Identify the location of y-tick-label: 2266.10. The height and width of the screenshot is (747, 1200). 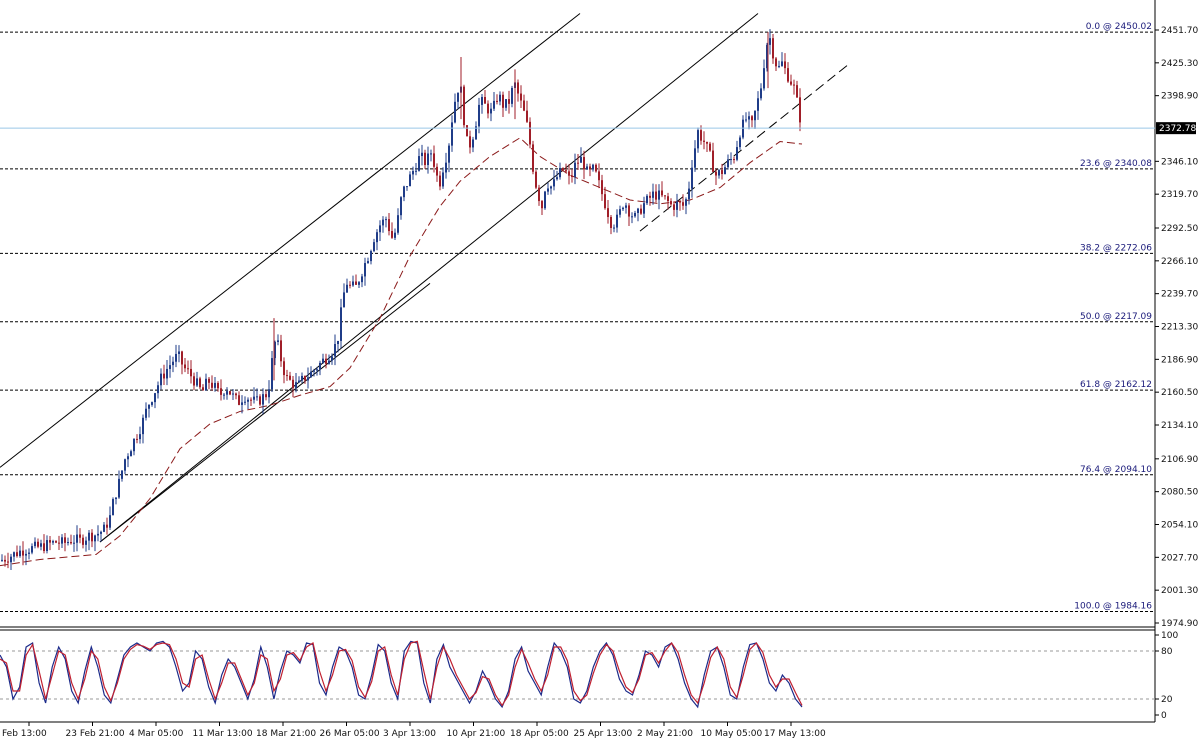
(1179, 262).